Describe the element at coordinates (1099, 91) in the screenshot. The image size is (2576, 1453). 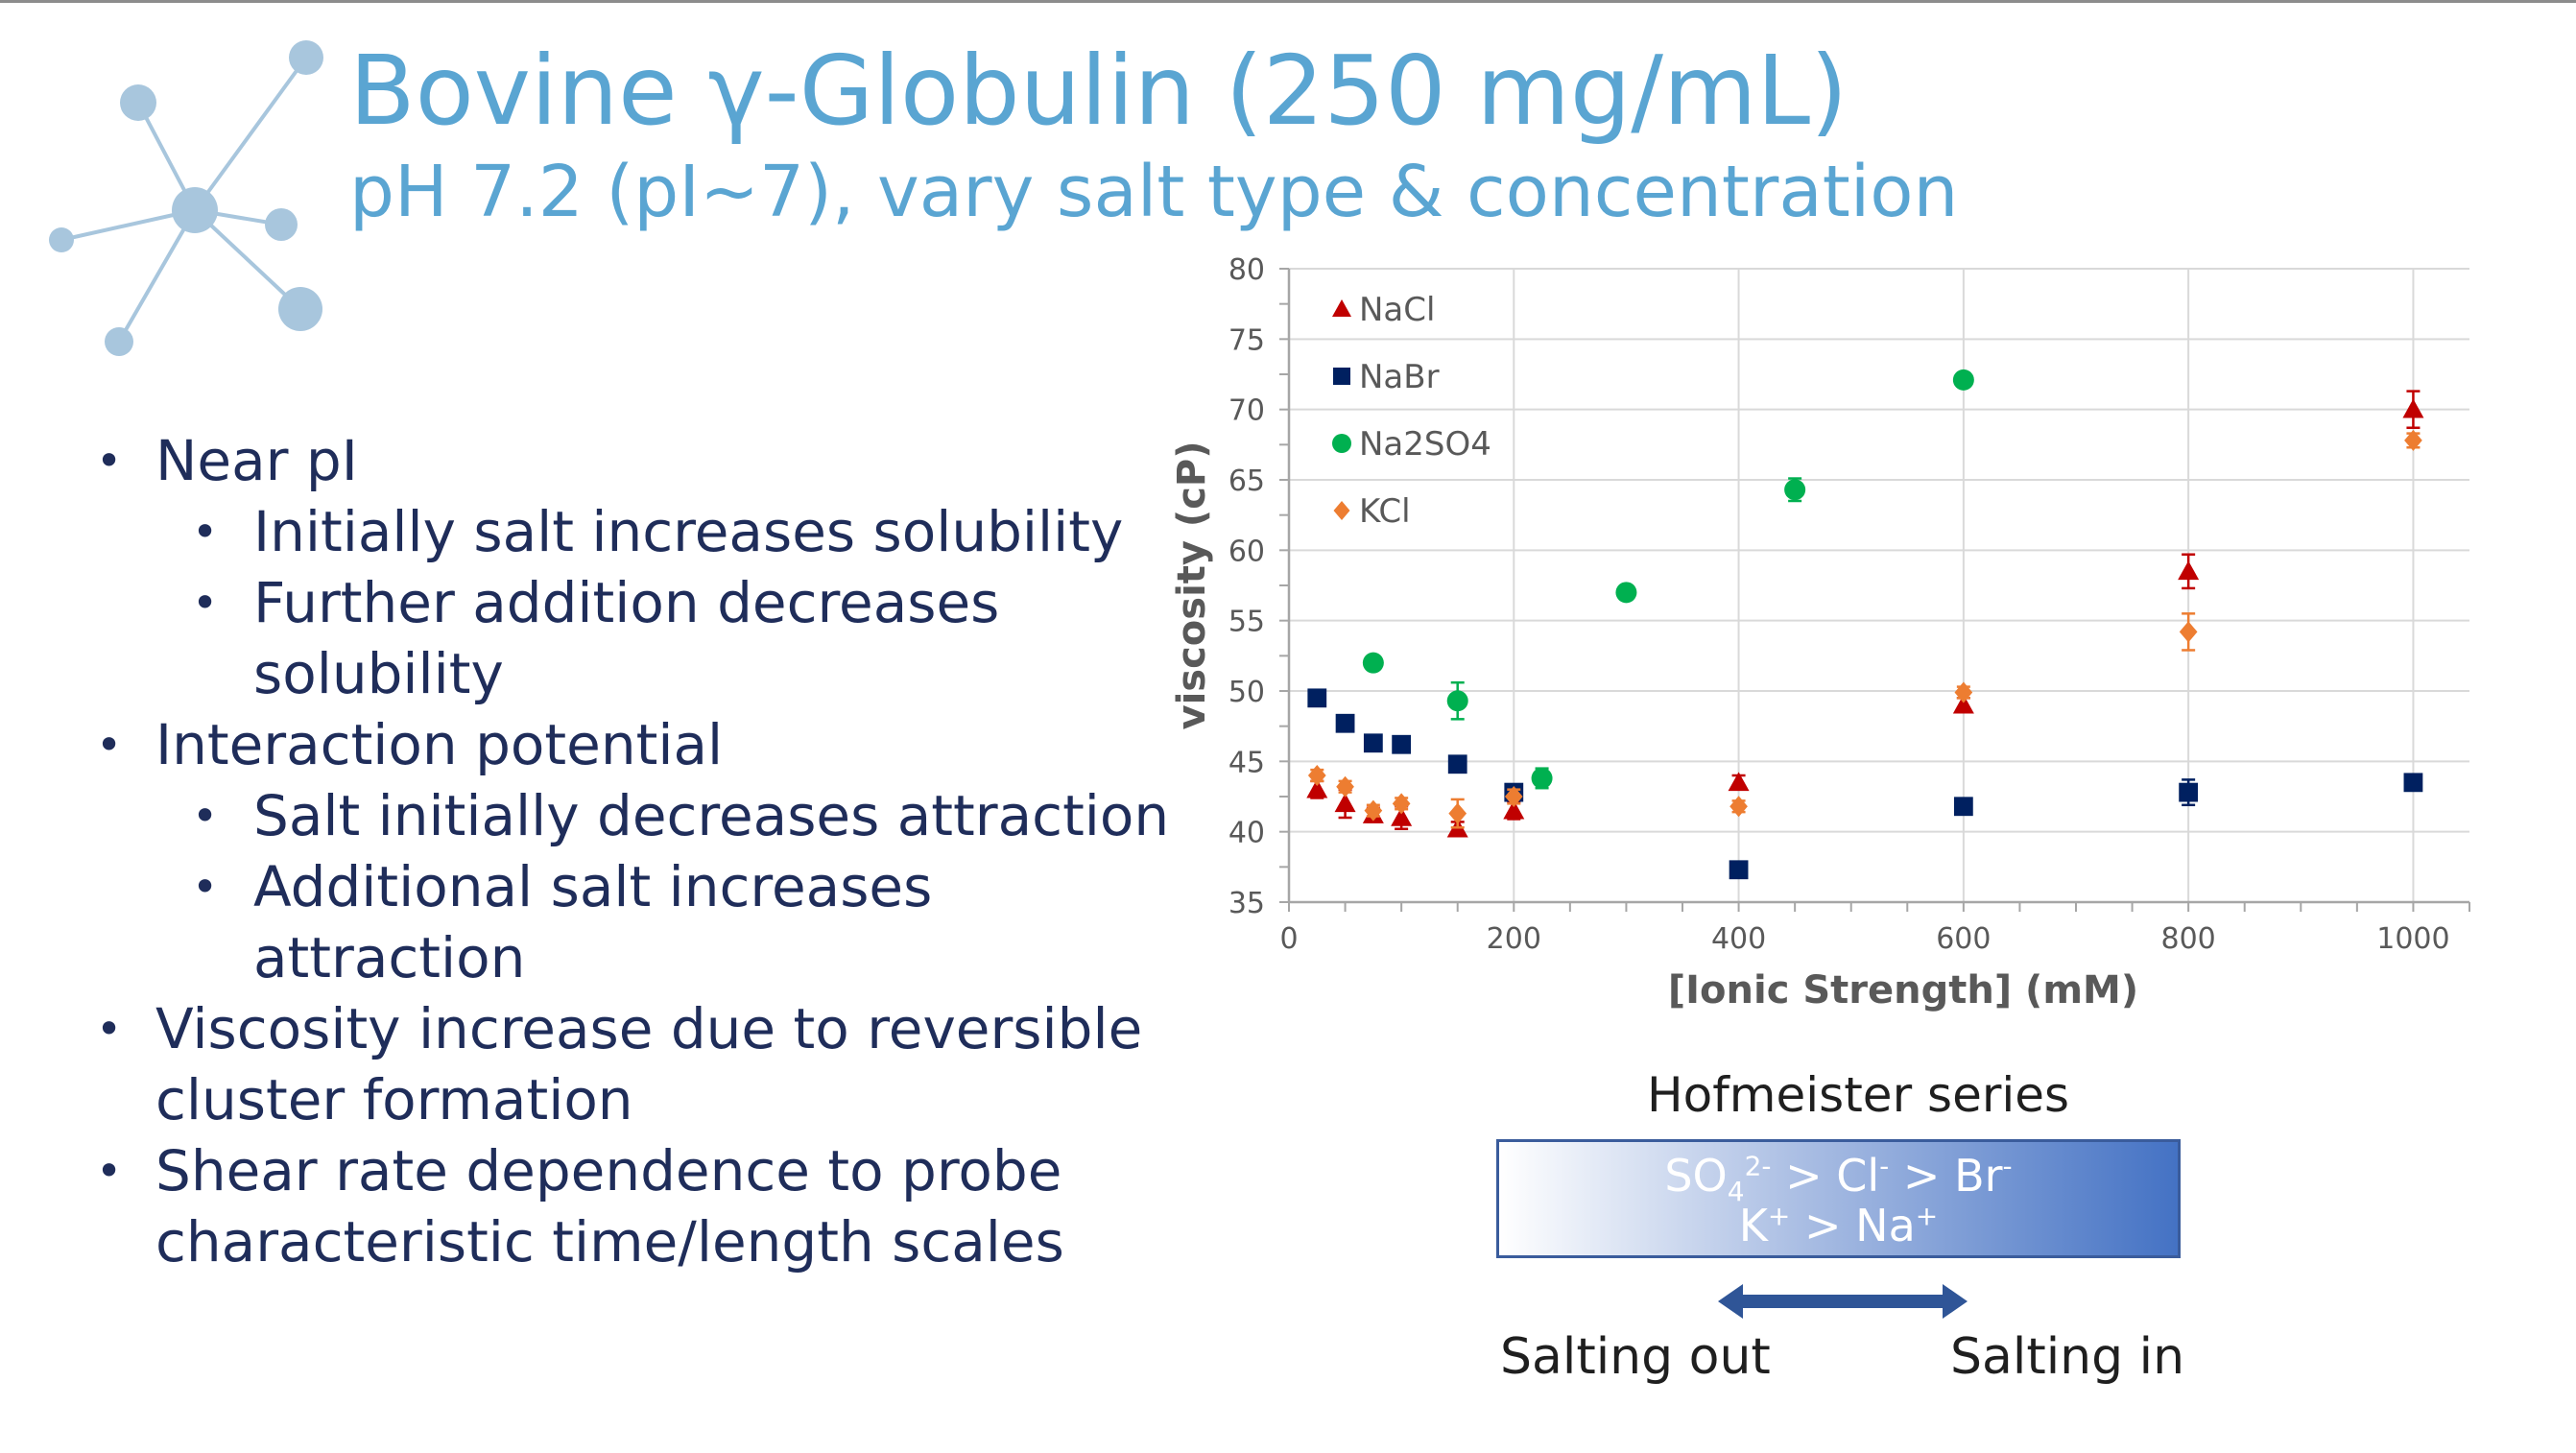
I see `slide-title: Bovine γ-Globulin (250 mg/mL)` at that location.